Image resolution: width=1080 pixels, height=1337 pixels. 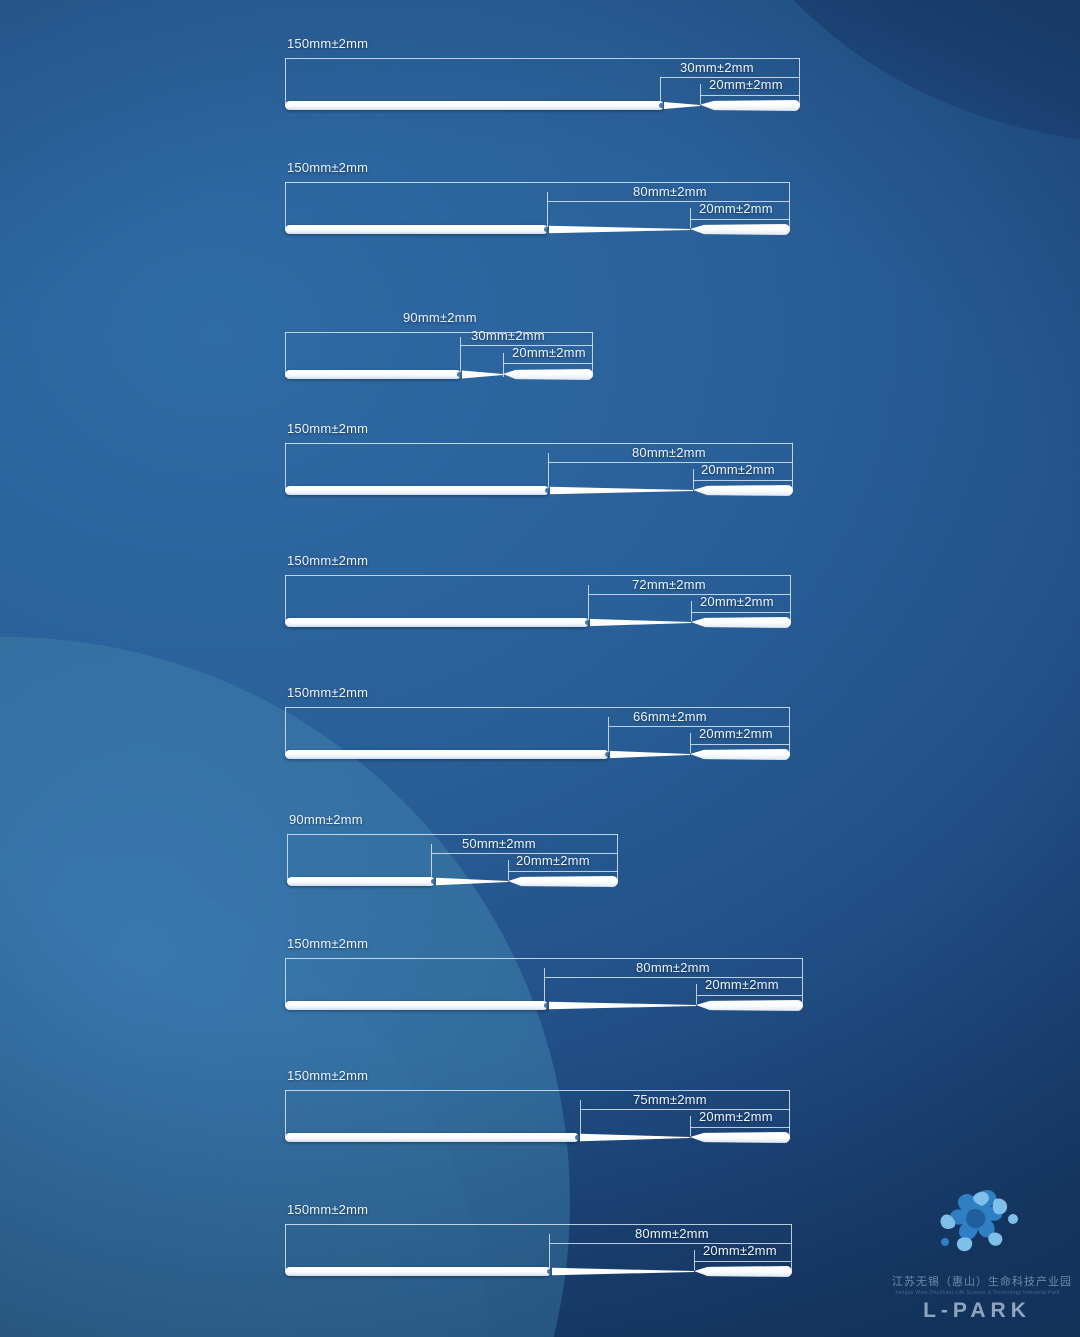 What do you see at coordinates (540, 335) in the screenshot?
I see `swab-spec-row: 90mm±2mm 30mm±2mm 20mm±2mm` at bounding box center [540, 335].